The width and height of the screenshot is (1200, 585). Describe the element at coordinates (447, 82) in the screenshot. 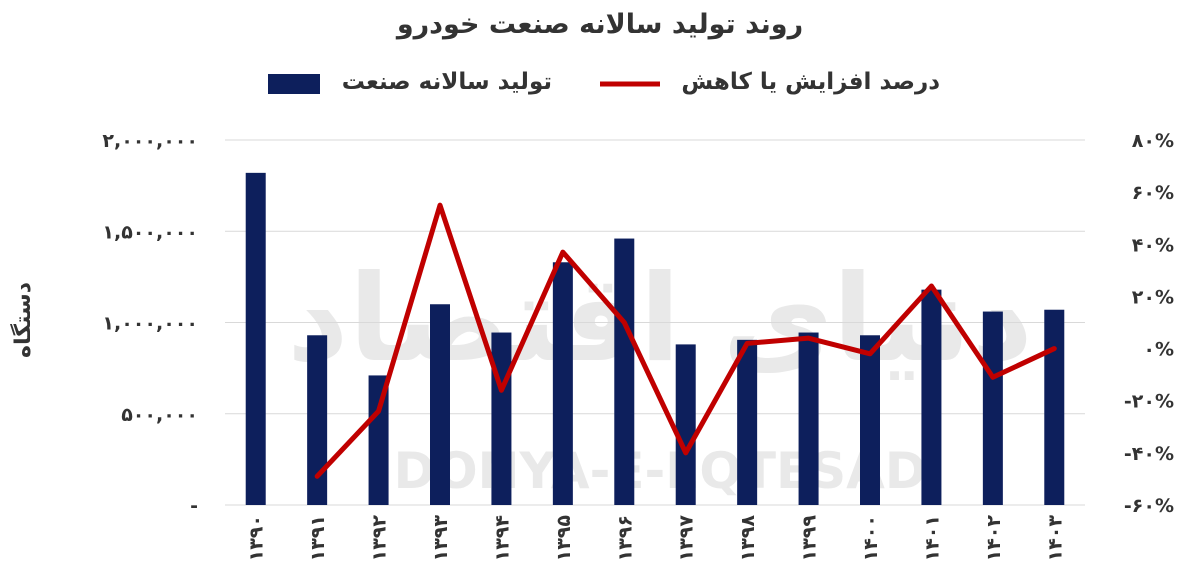

I see `legend-label-bar: تولید سالانه صنعت` at that location.